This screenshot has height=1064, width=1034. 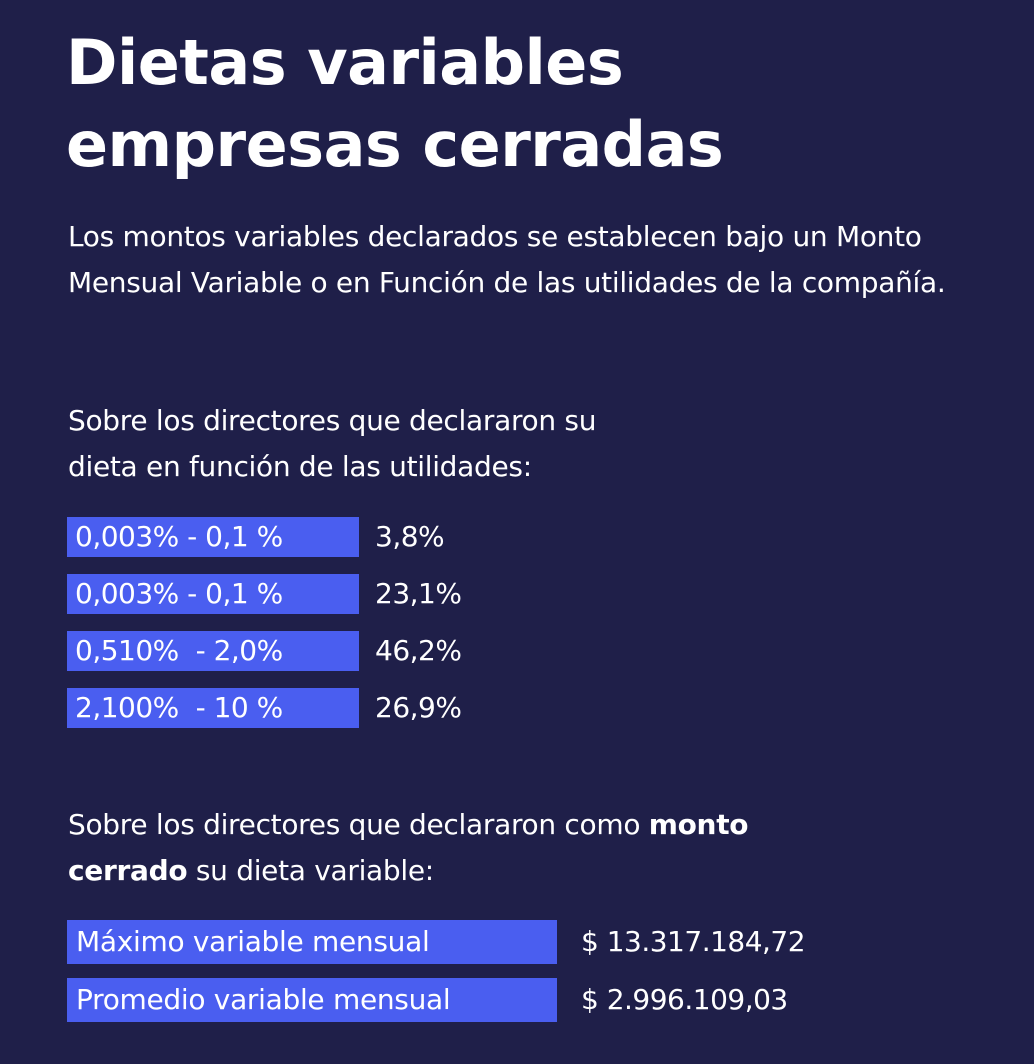 I want to click on utilidades-lead-line-1: Sobre los directores que declararon su, so click(x=332, y=420).